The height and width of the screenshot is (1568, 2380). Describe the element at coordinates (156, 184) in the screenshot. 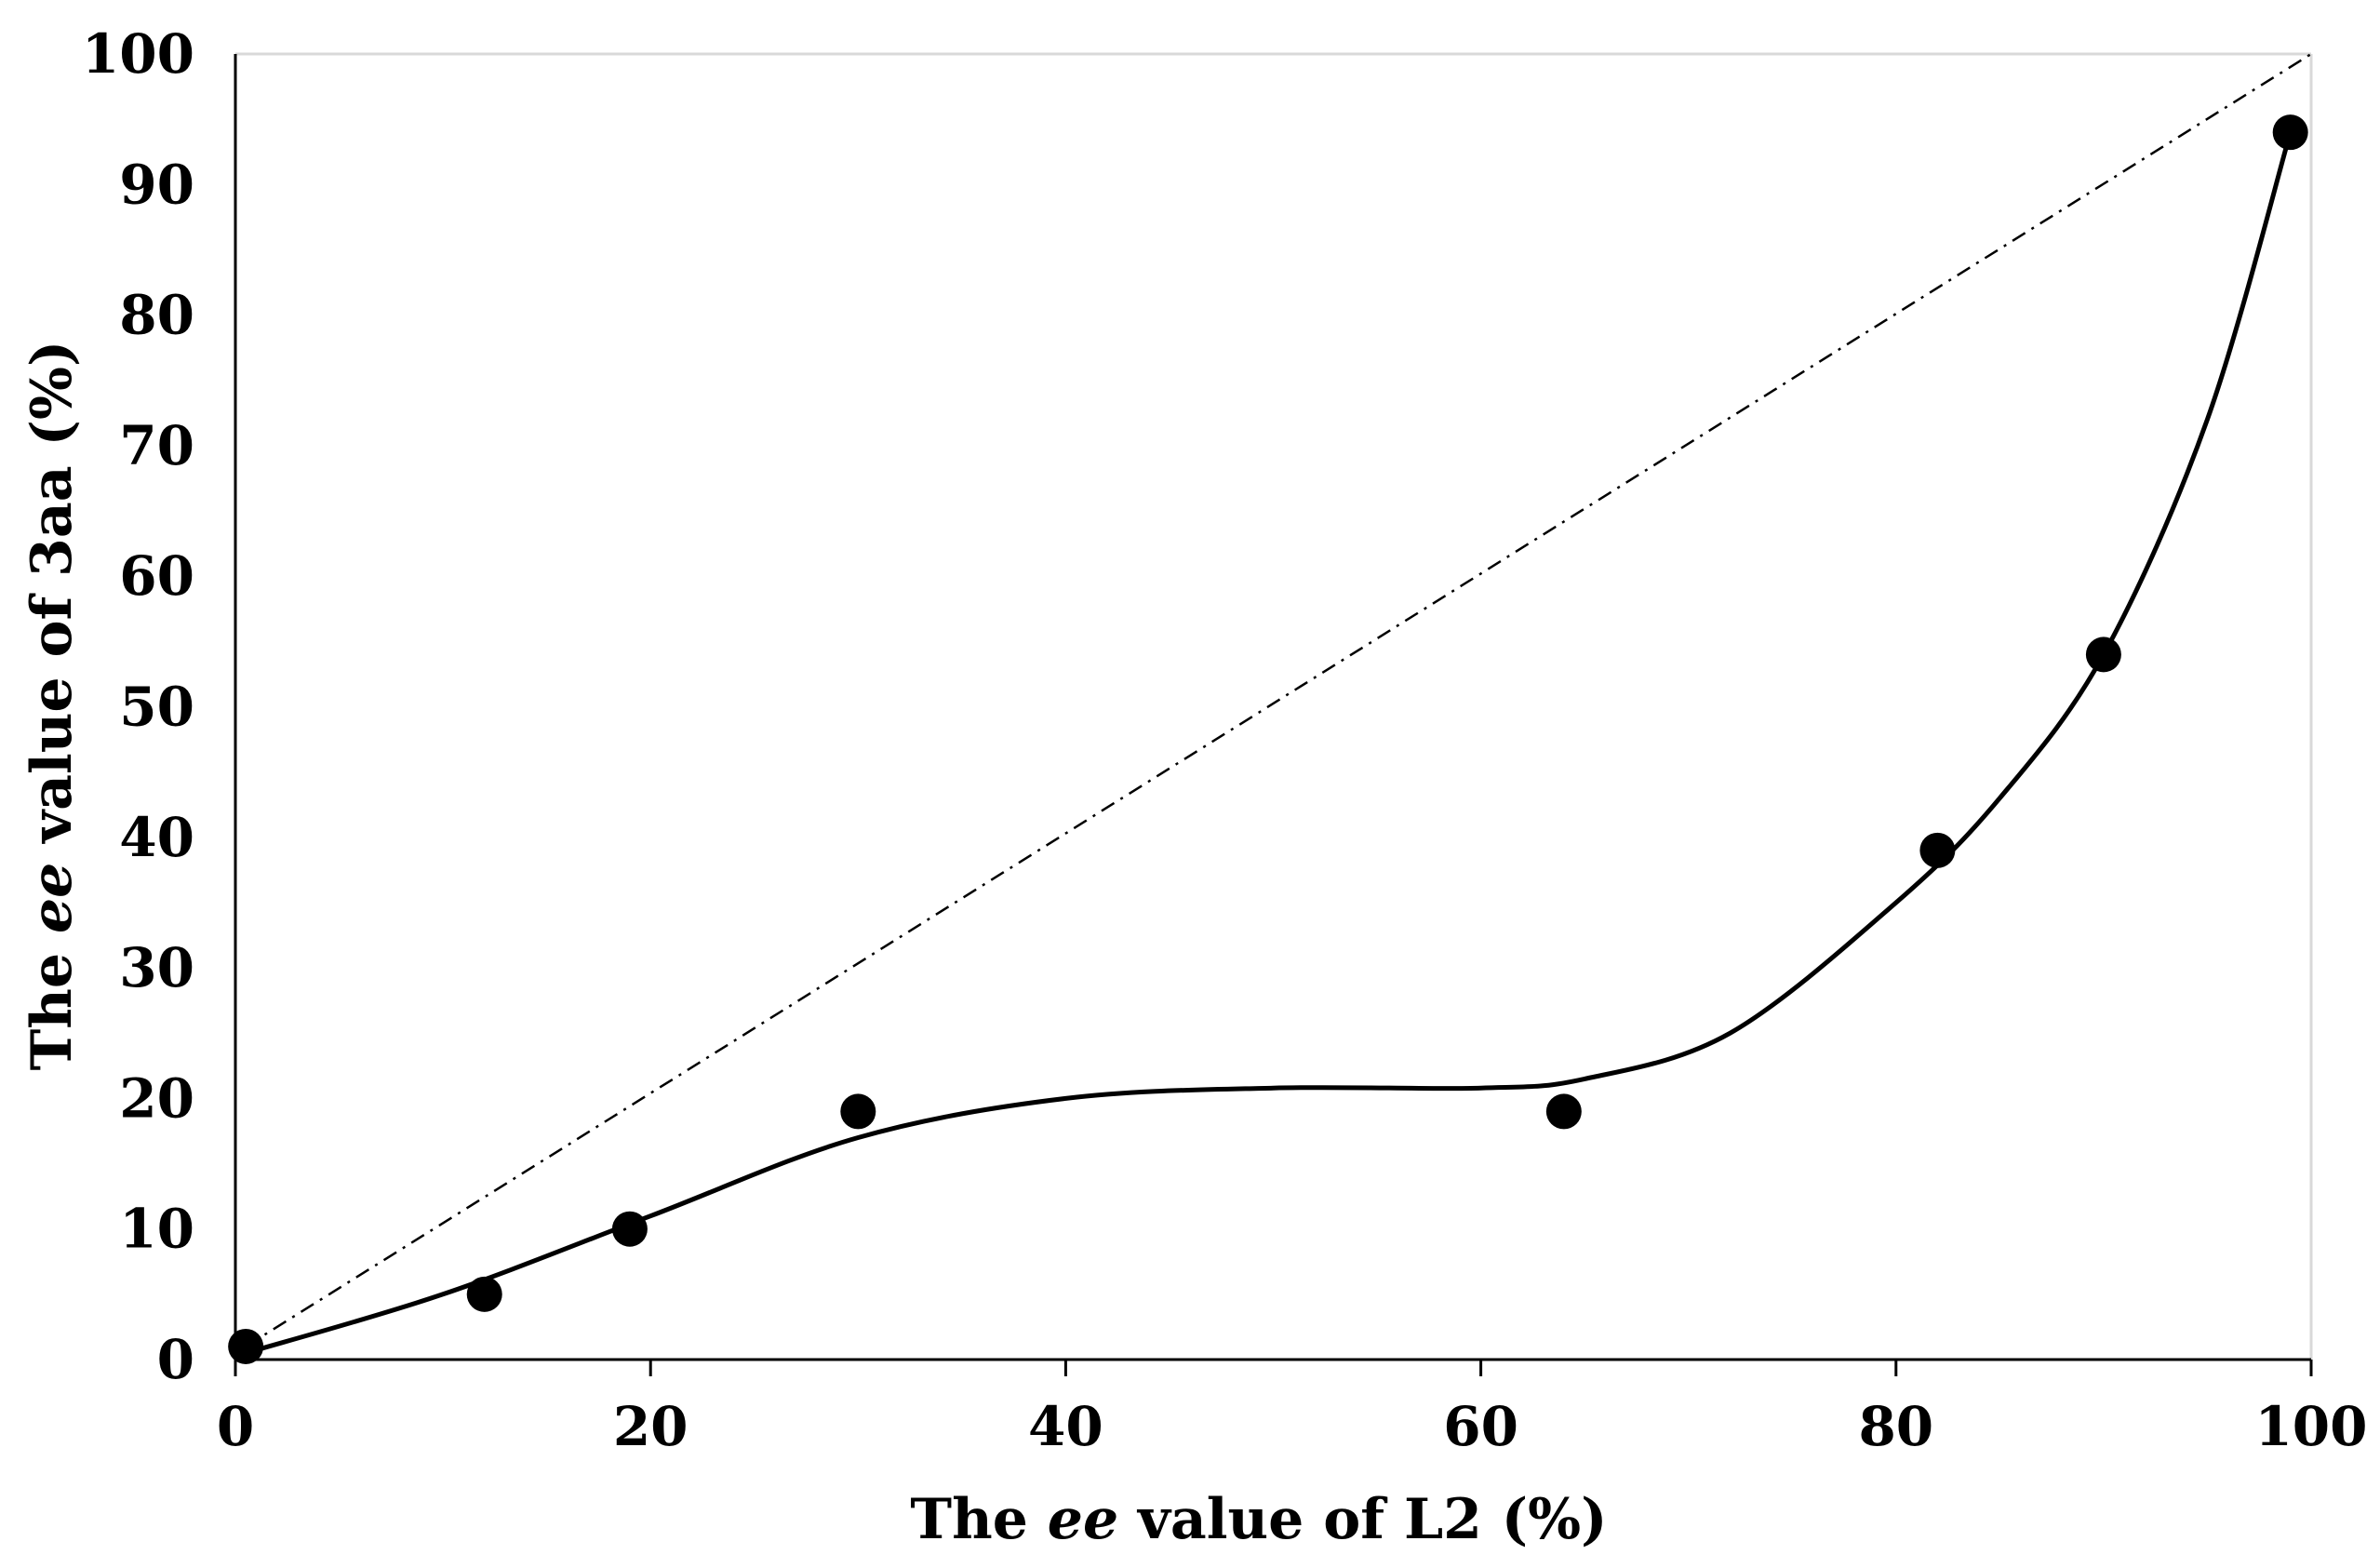

I see `y-tick-label: 90` at that location.